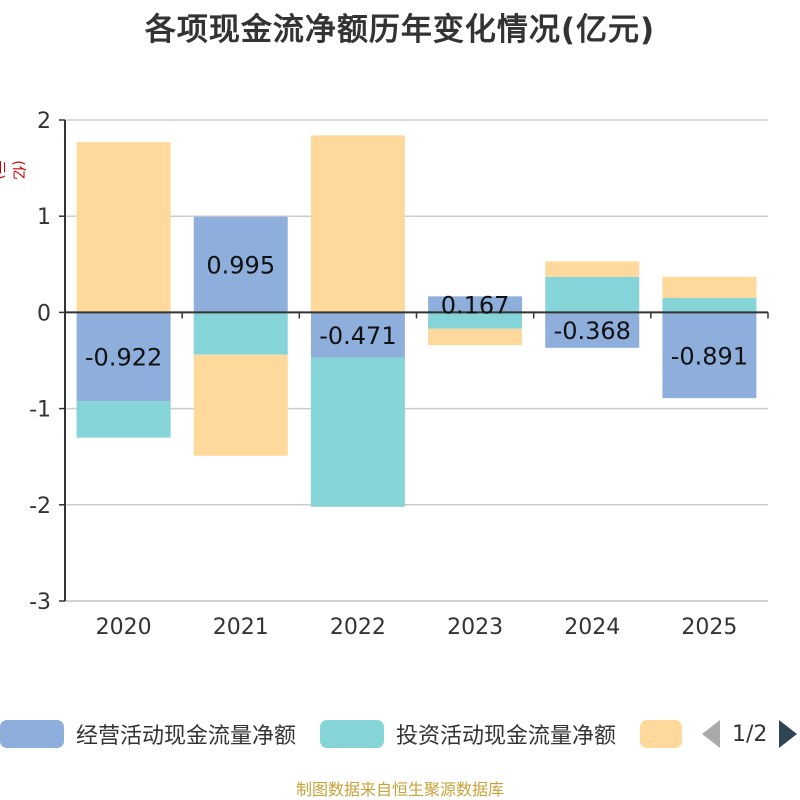 Image resolution: width=800 pixels, height=800 pixels. Describe the element at coordinates (241, 627) in the screenshot. I see `x-tick-label-2021: 2021` at that location.